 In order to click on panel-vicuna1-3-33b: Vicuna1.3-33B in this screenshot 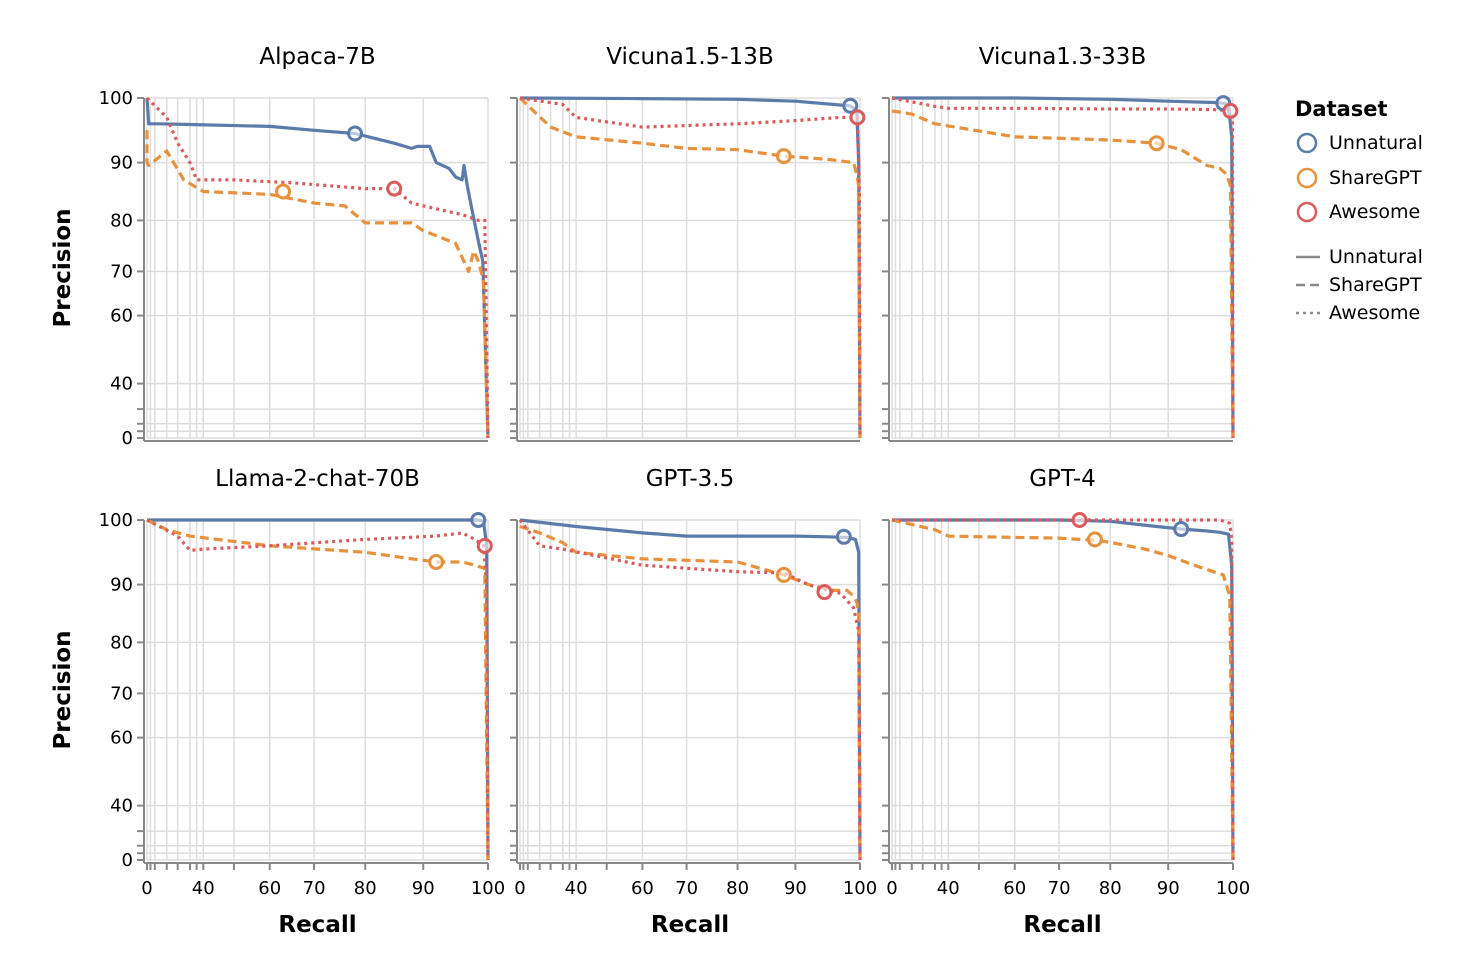, I will do `click(1060, 243)`.